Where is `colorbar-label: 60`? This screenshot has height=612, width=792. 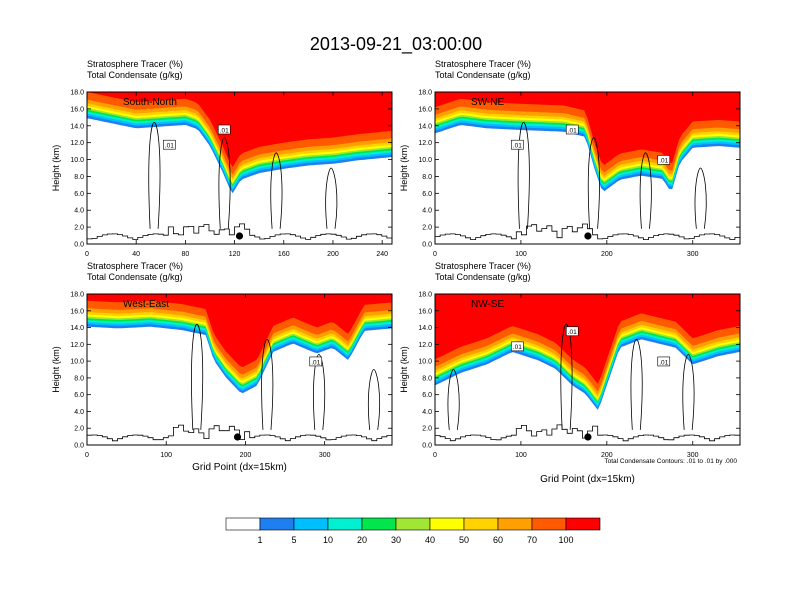 colorbar-label: 60 is located at coordinates (498, 540).